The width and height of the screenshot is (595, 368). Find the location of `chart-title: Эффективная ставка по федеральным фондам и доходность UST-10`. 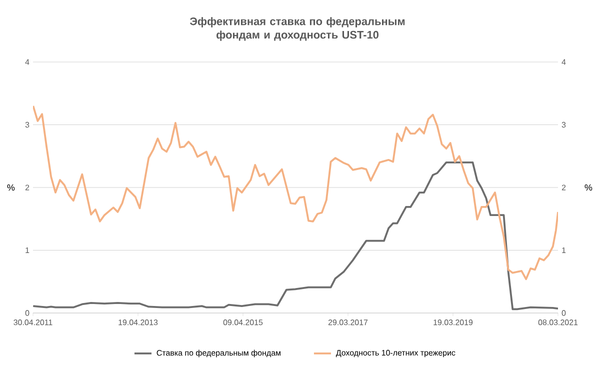

chart-title: Эффективная ставка по федеральным фондам и доходность UST-10 is located at coordinates (297, 29).